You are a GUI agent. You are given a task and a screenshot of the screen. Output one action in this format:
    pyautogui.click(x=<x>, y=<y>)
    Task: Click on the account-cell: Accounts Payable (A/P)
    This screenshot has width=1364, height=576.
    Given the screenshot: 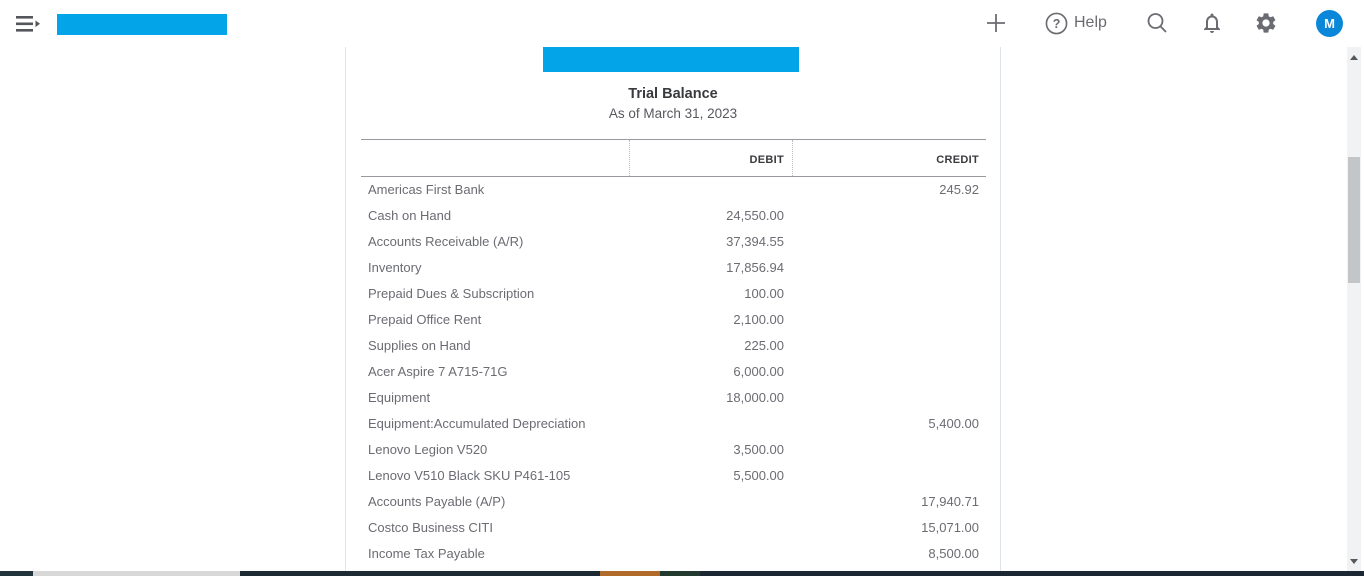 What is the action you would take?
    pyautogui.click(x=437, y=501)
    